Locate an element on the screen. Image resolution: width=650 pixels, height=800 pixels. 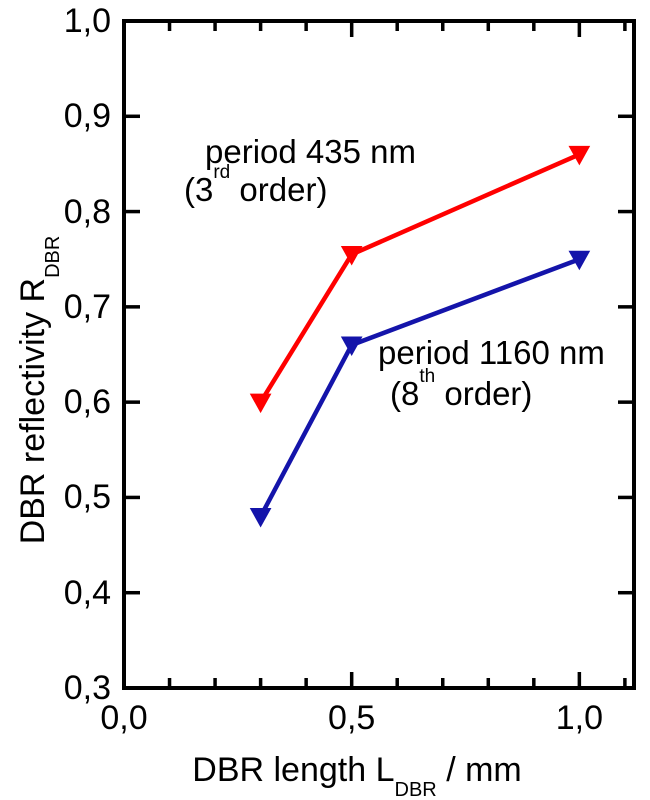
annotation-red-series-line2-pre: (3 is located at coordinates (199, 189).